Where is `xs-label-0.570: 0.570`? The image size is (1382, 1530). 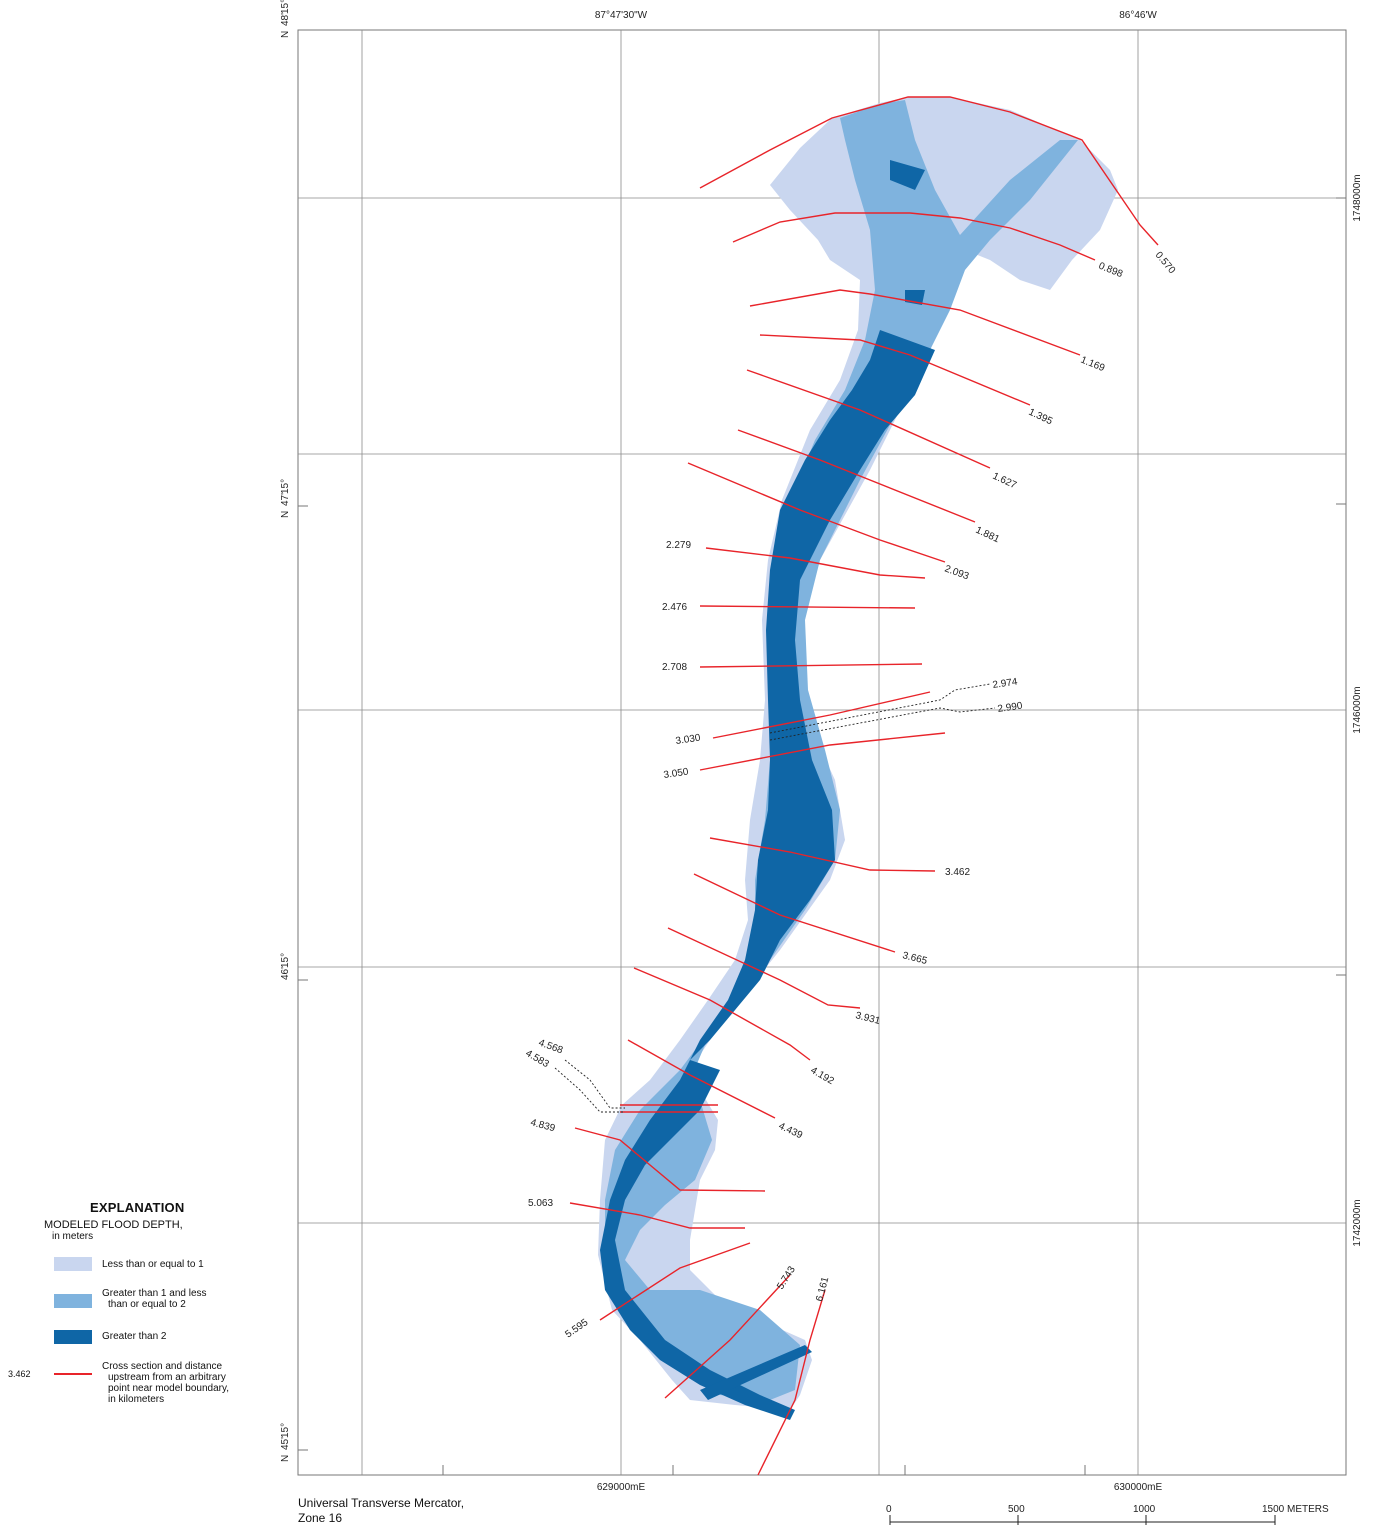
xs-label-0.570: 0.570 is located at coordinates (1165, 263).